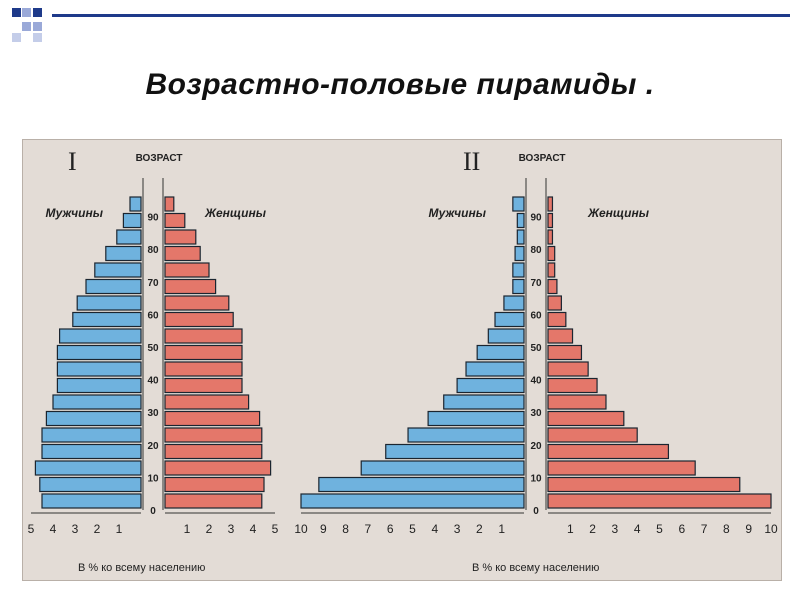 This screenshot has width=800, height=600. Describe the element at coordinates (390, 529) in the screenshot. I see `pyramid-2-x-tick-left-6: 6` at that location.